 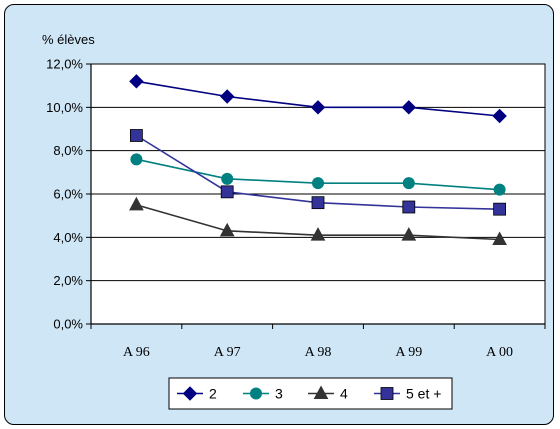 I want to click on y-axis-ticks: 0,0% 2,0% 4,0% 6,0% 8,0% 10,0% 12,0%, so click(x=68, y=194).